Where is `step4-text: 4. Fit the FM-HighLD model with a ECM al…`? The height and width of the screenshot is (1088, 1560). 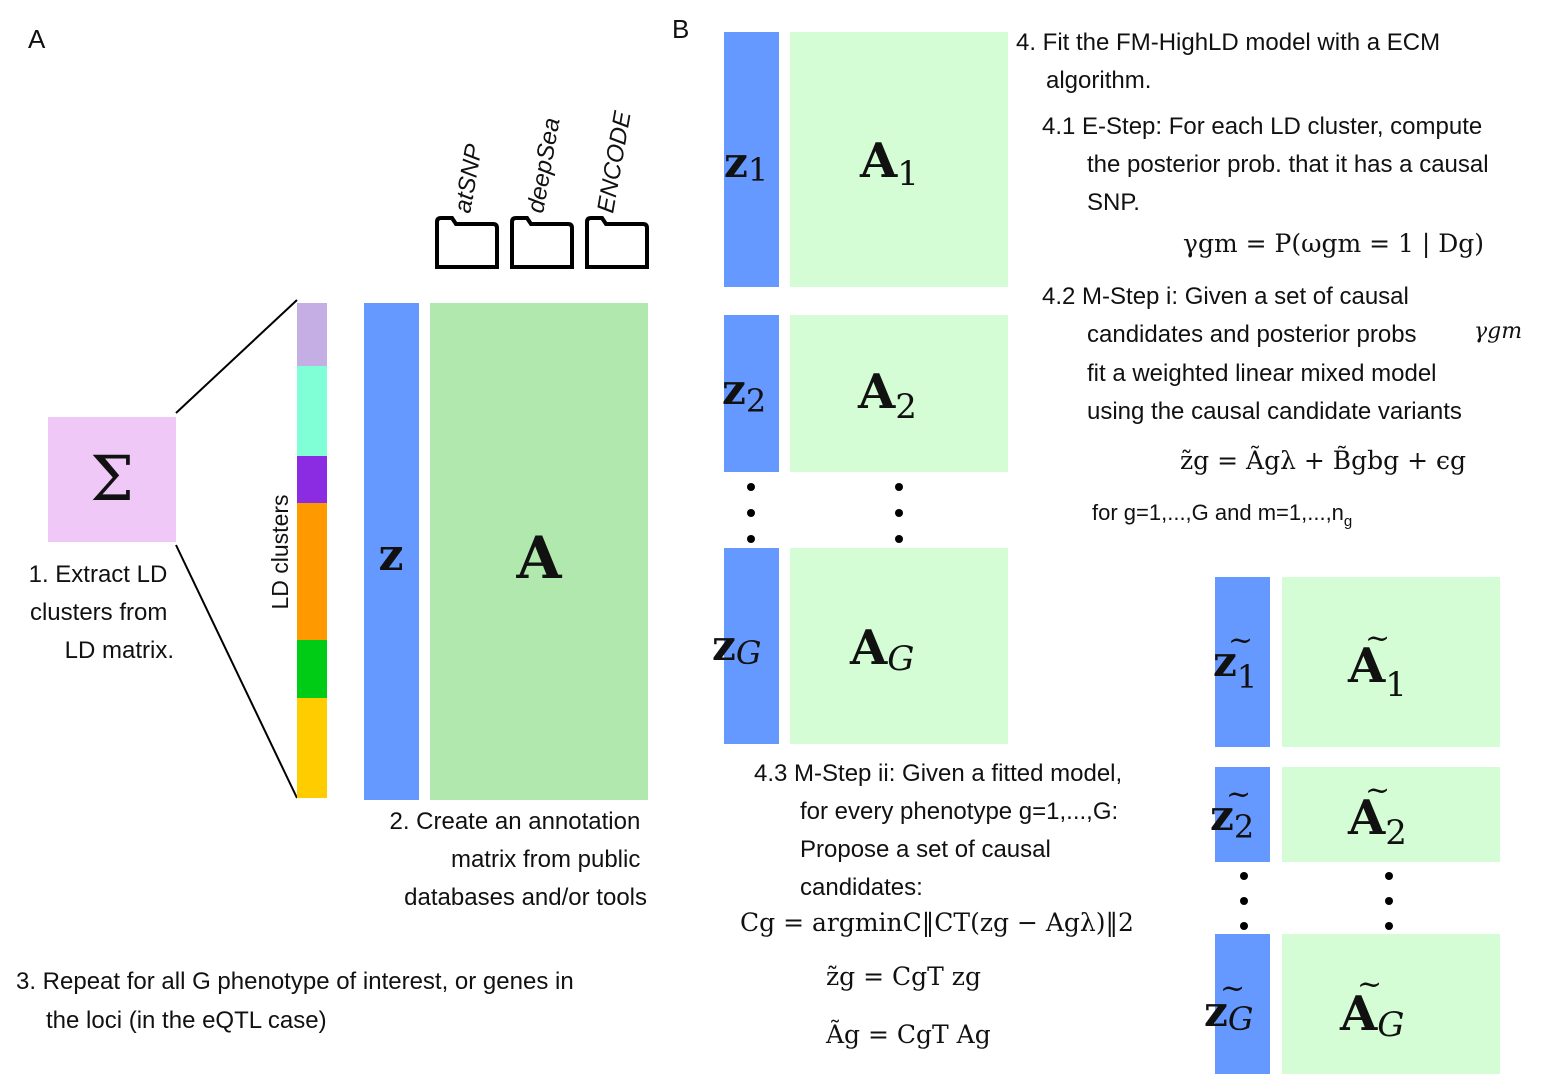
step4-text: 4. Fit the FM-HighLD model with a ECM al… is located at coordinates (1231, 61).